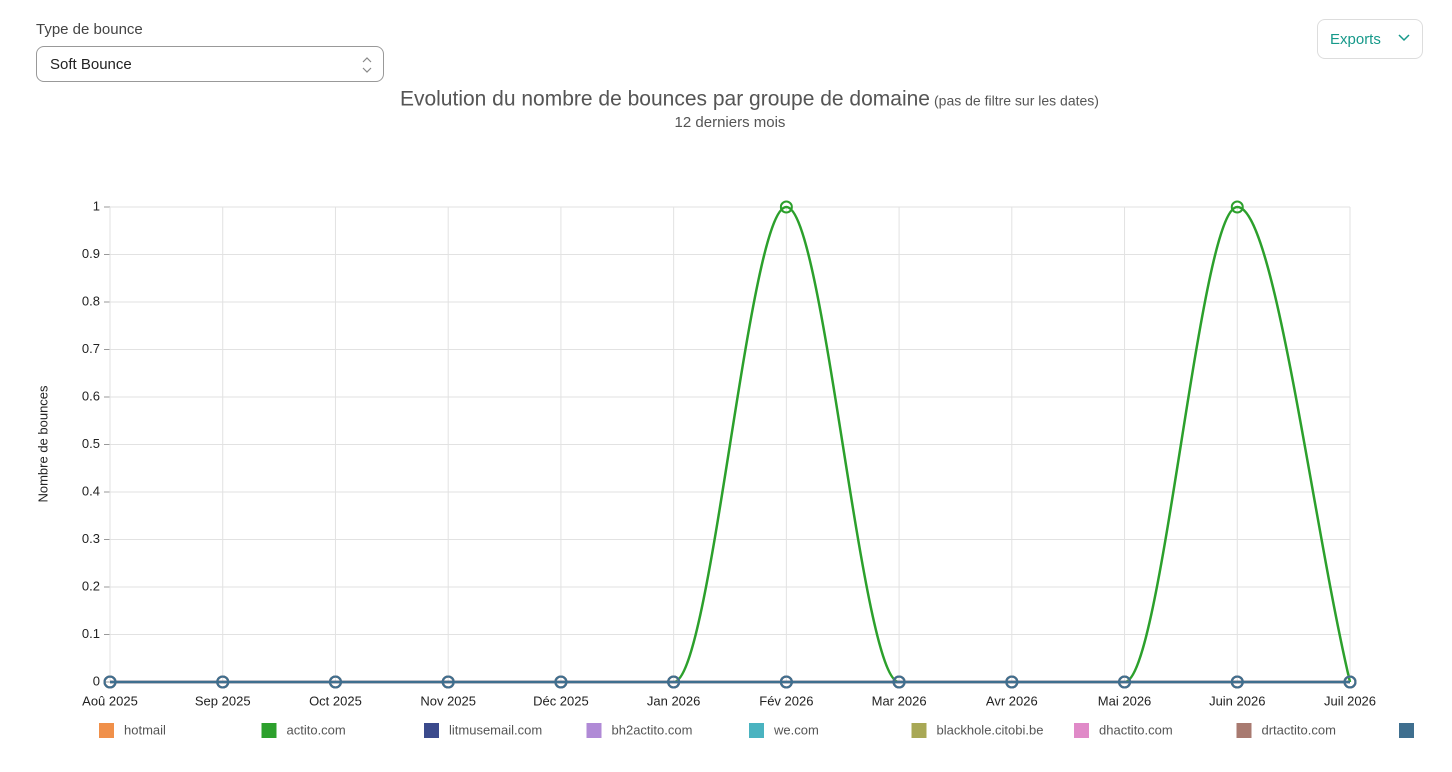 The width and height of the screenshot is (1452, 772). What do you see at coordinates (786, 700) in the screenshot?
I see `x-tick-label: Fév 2026` at bounding box center [786, 700].